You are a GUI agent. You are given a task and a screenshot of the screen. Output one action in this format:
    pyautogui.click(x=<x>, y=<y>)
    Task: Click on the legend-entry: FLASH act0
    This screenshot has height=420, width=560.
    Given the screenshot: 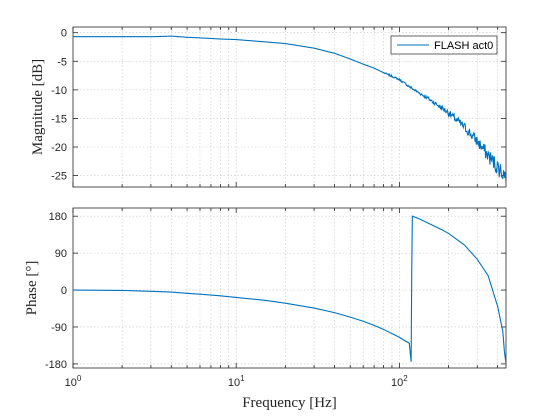 What is the action you would take?
    pyautogui.click(x=463, y=46)
    